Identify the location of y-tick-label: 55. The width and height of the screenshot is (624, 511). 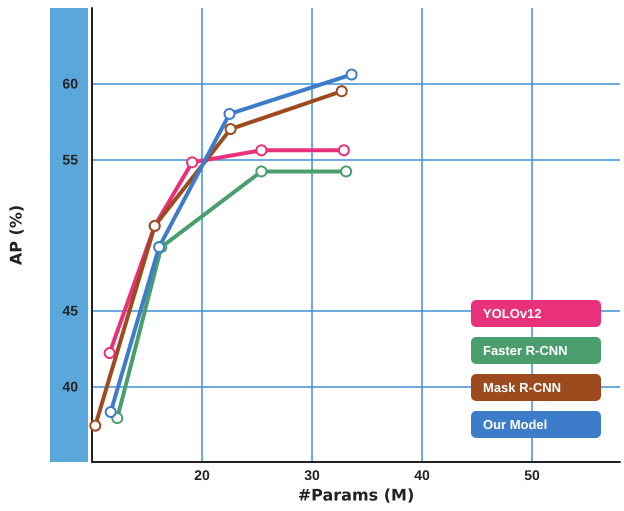
(70, 159).